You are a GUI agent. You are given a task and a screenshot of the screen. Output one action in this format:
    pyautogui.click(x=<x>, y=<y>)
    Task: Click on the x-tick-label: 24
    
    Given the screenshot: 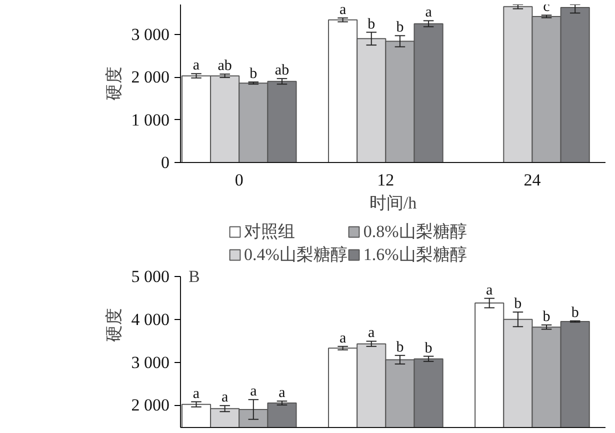 What is the action you would take?
    pyautogui.click(x=533, y=180)
    